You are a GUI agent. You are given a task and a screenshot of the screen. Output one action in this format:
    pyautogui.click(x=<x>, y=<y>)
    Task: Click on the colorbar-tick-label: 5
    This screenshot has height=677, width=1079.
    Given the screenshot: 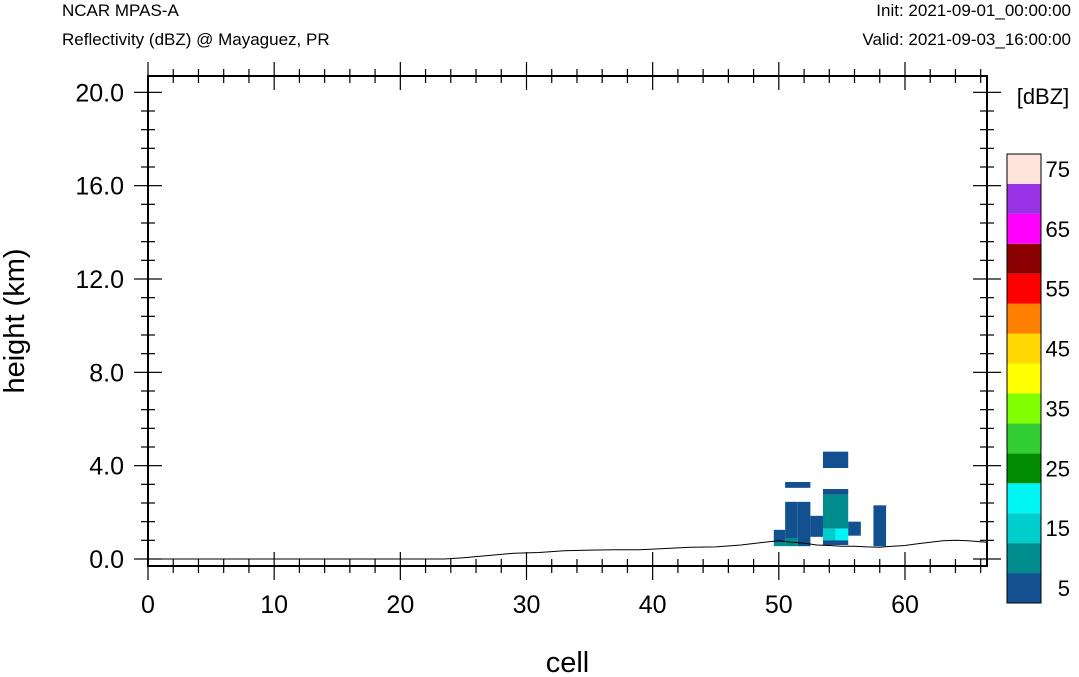 What is the action you would take?
    pyautogui.click(x=1064, y=588)
    